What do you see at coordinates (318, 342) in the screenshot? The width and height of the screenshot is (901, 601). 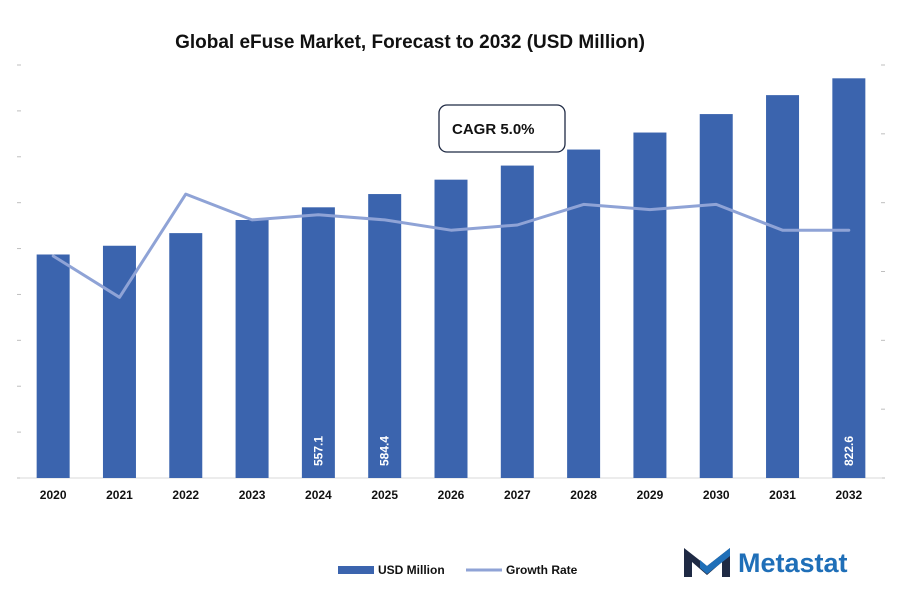 I see `bar-2024` at bounding box center [318, 342].